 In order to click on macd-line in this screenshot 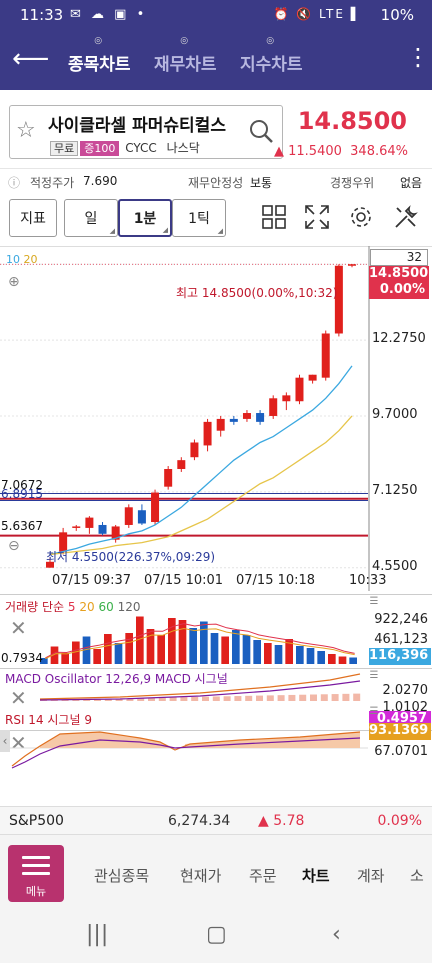, I will do `click(200, 686)`.